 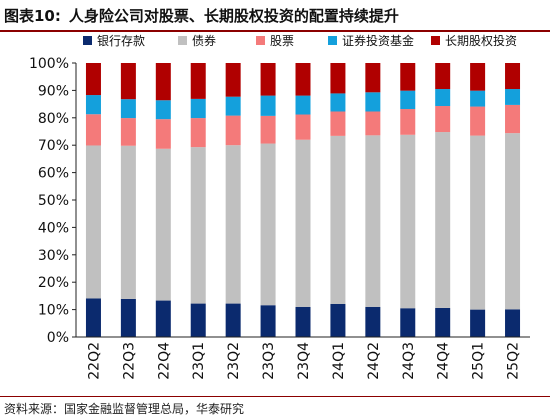 What do you see at coordinates (204, 40) in the screenshot?
I see `legend-label-1: 债券` at bounding box center [204, 40].